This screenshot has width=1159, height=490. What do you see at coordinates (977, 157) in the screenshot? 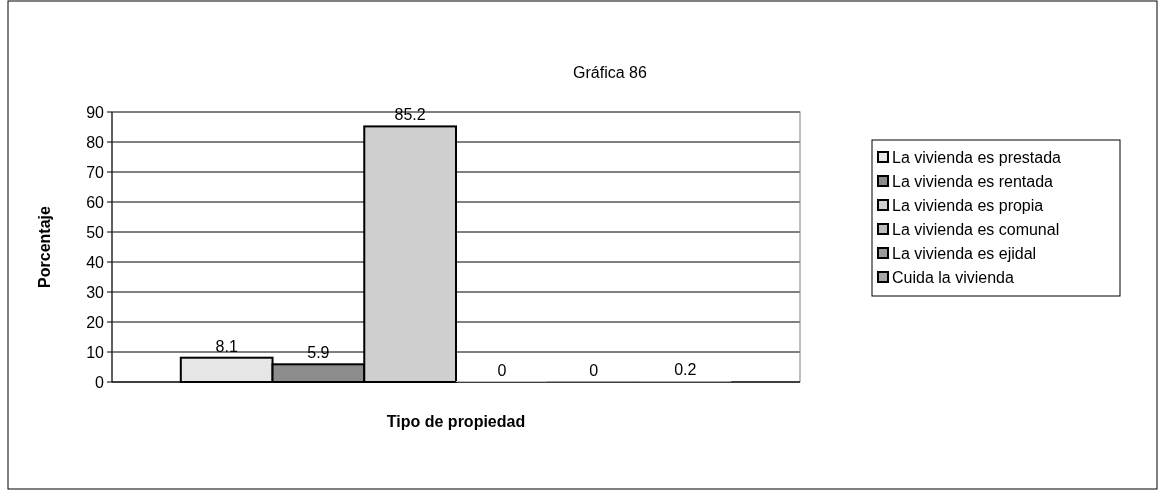
I see `legend-label: La vivienda es prestada` at bounding box center [977, 157].